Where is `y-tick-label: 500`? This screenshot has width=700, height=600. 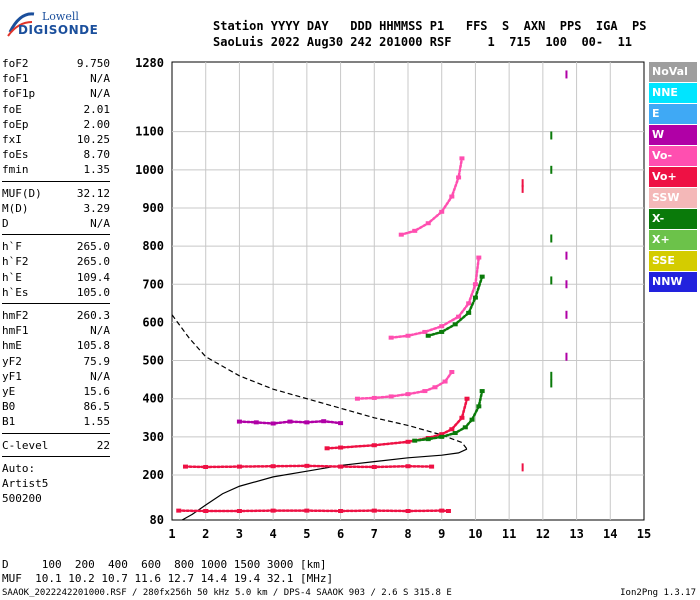 y-tick-label: 500 is located at coordinates (153, 361).